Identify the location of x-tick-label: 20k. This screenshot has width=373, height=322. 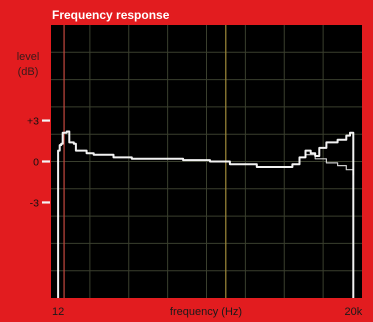
(353, 312).